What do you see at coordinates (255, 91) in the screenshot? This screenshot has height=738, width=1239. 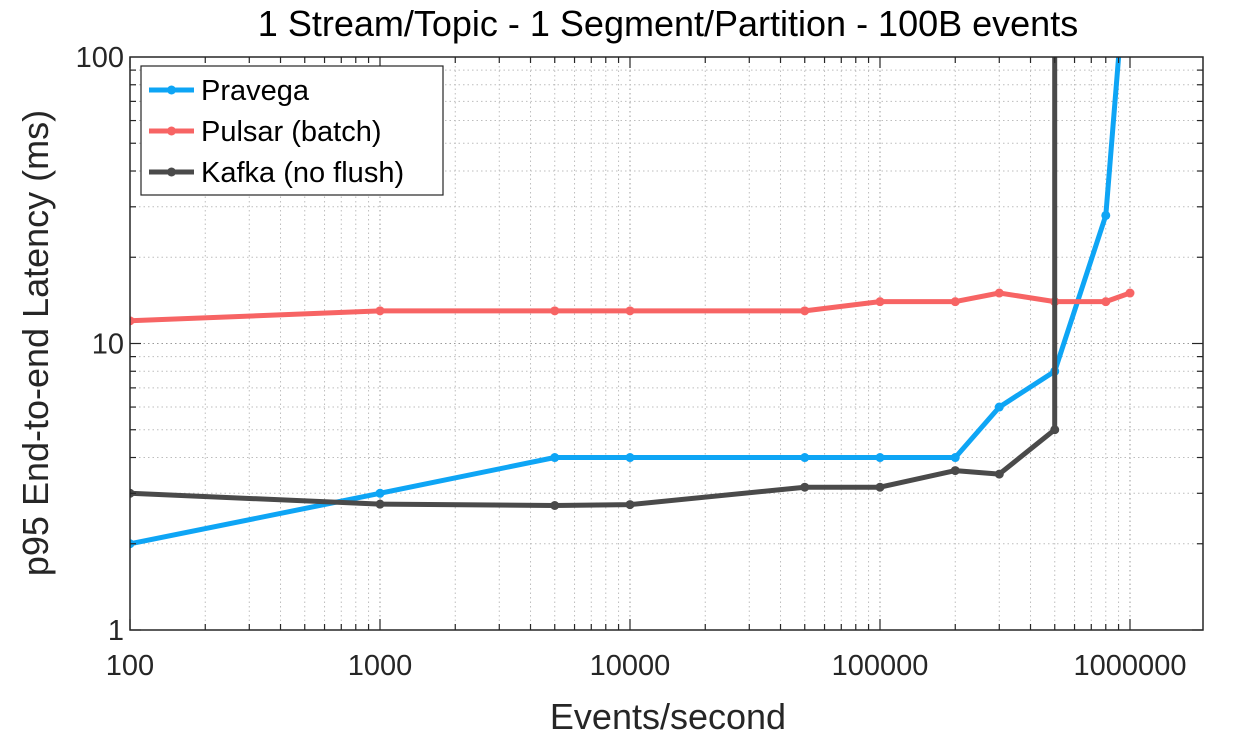 I see `legend-label-pravega: Pravega` at bounding box center [255, 91].